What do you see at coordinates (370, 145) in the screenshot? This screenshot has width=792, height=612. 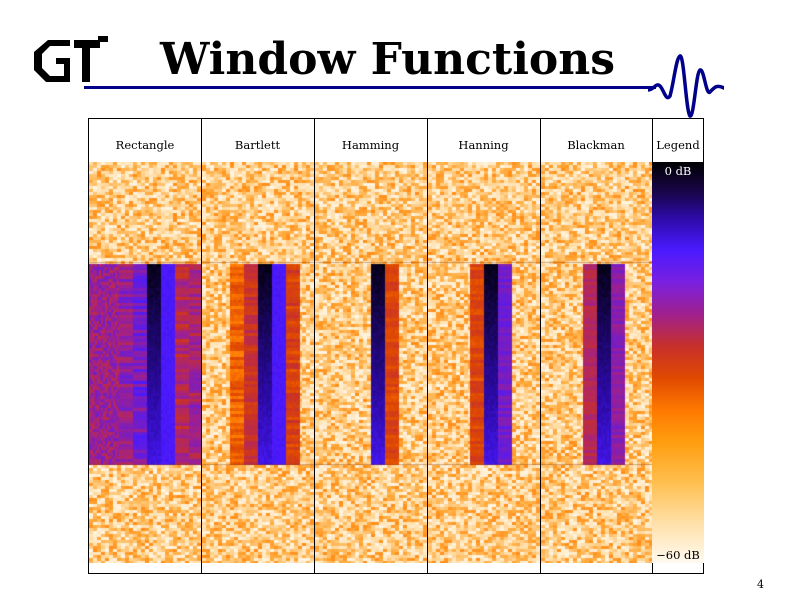 I see `column-label-hamming: Hamming` at bounding box center [370, 145].